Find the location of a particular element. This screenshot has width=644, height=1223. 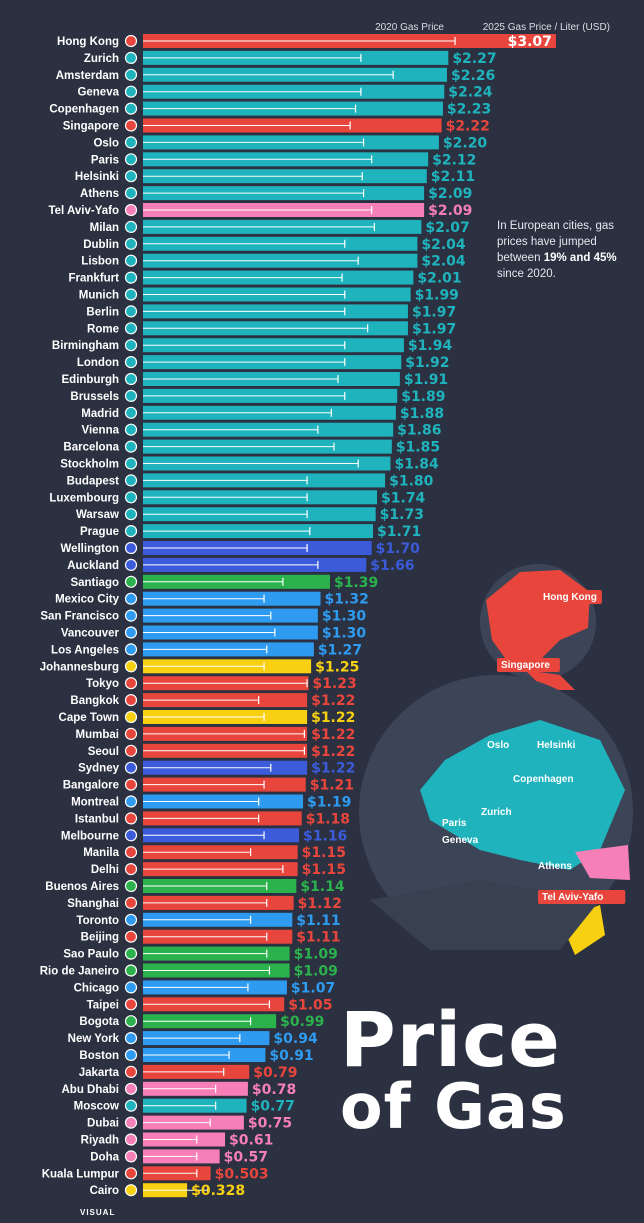

city-label: Moscow is located at coordinates (96, 1107).